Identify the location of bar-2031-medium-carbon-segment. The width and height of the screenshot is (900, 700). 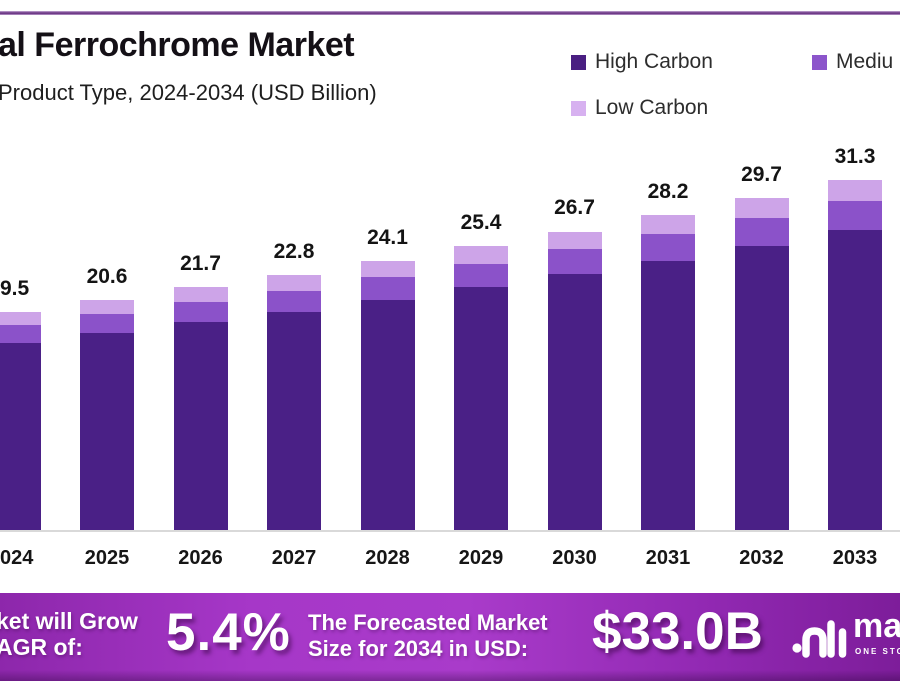
(668, 247).